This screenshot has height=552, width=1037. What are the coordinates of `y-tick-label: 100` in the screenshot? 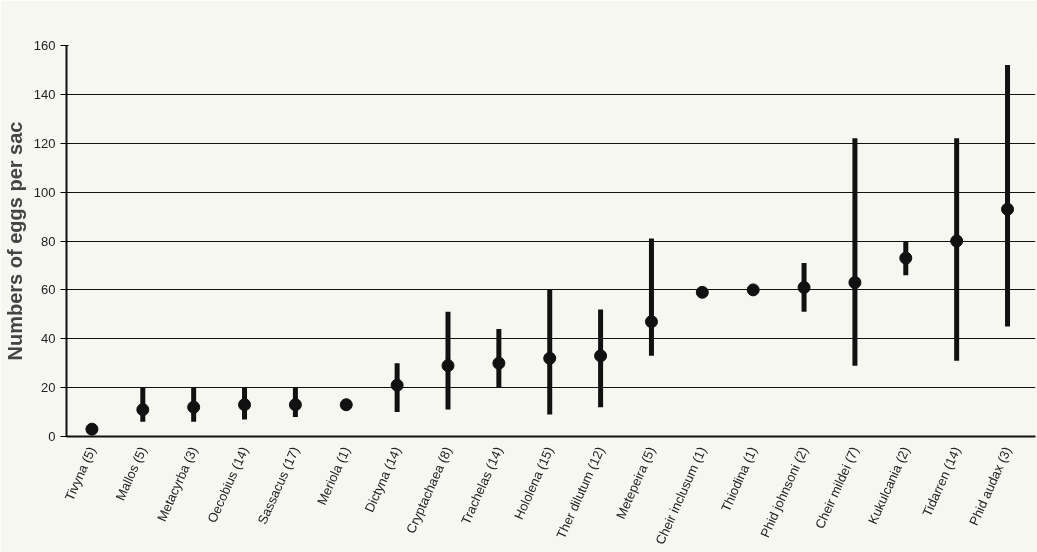 It's located at (44, 192).